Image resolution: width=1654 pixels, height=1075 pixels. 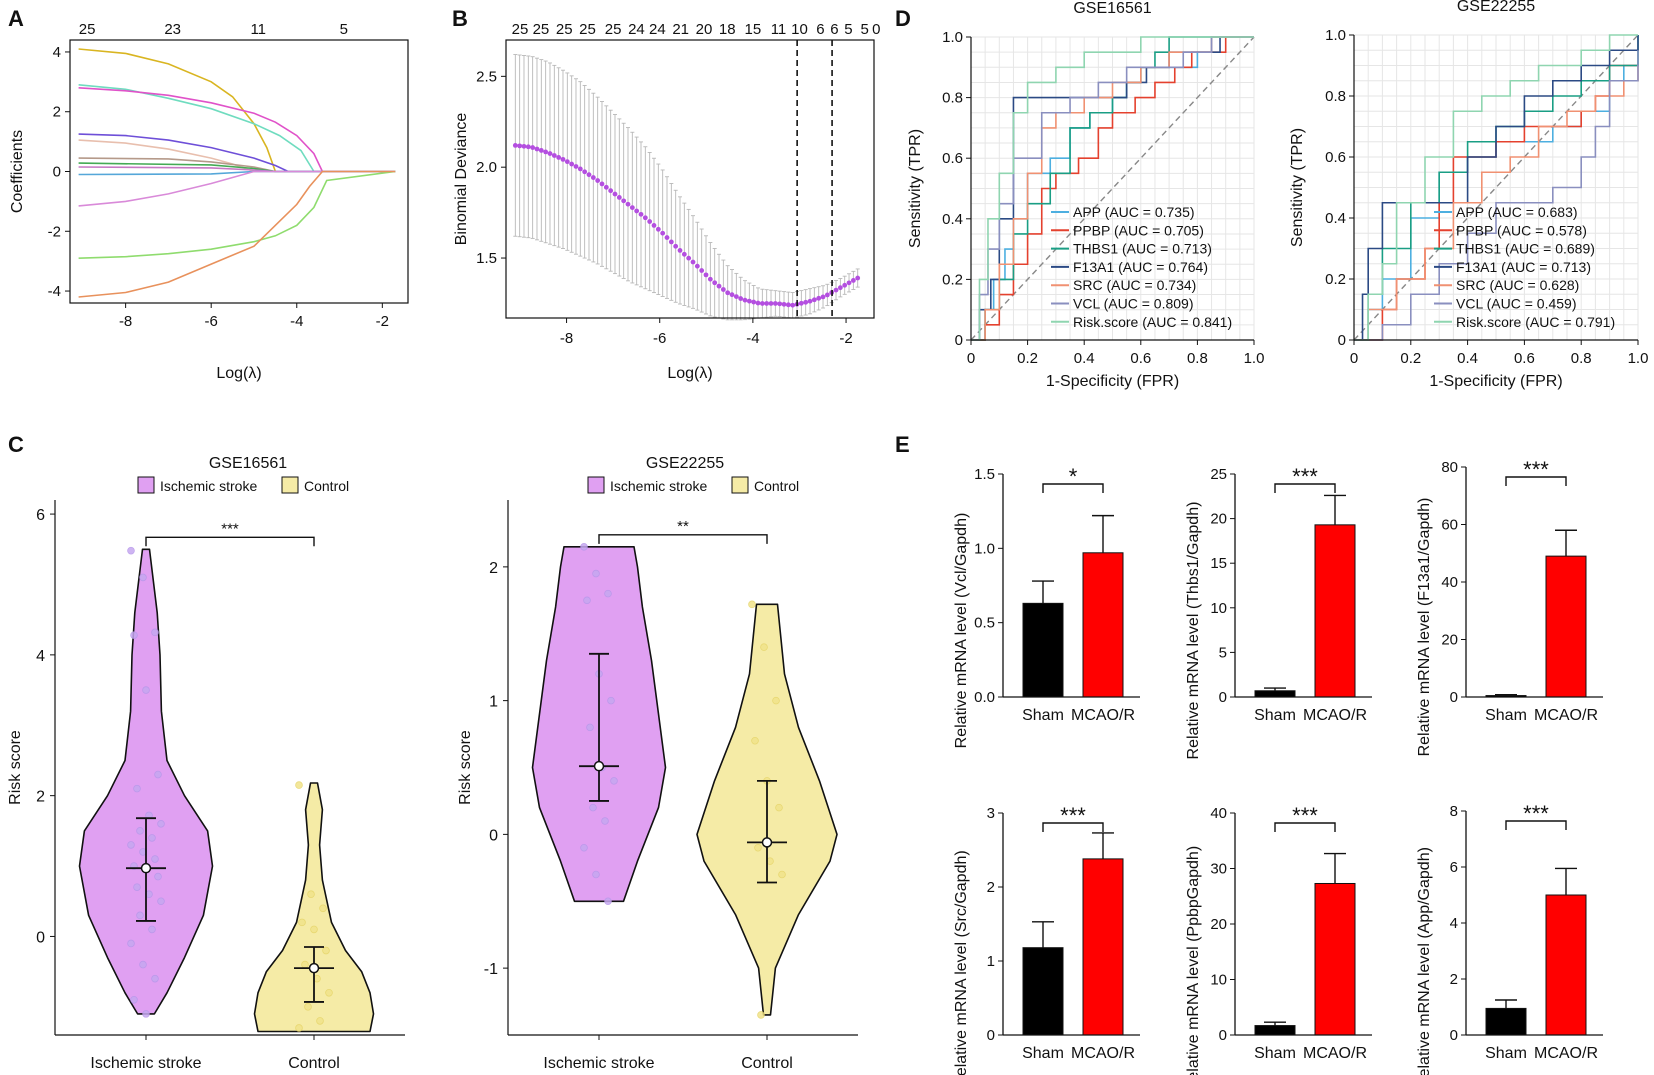 What do you see at coordinates (984, 474) in the screenshot?
I see `y-tick-label: 1.5` at bounding box center [984, 474].